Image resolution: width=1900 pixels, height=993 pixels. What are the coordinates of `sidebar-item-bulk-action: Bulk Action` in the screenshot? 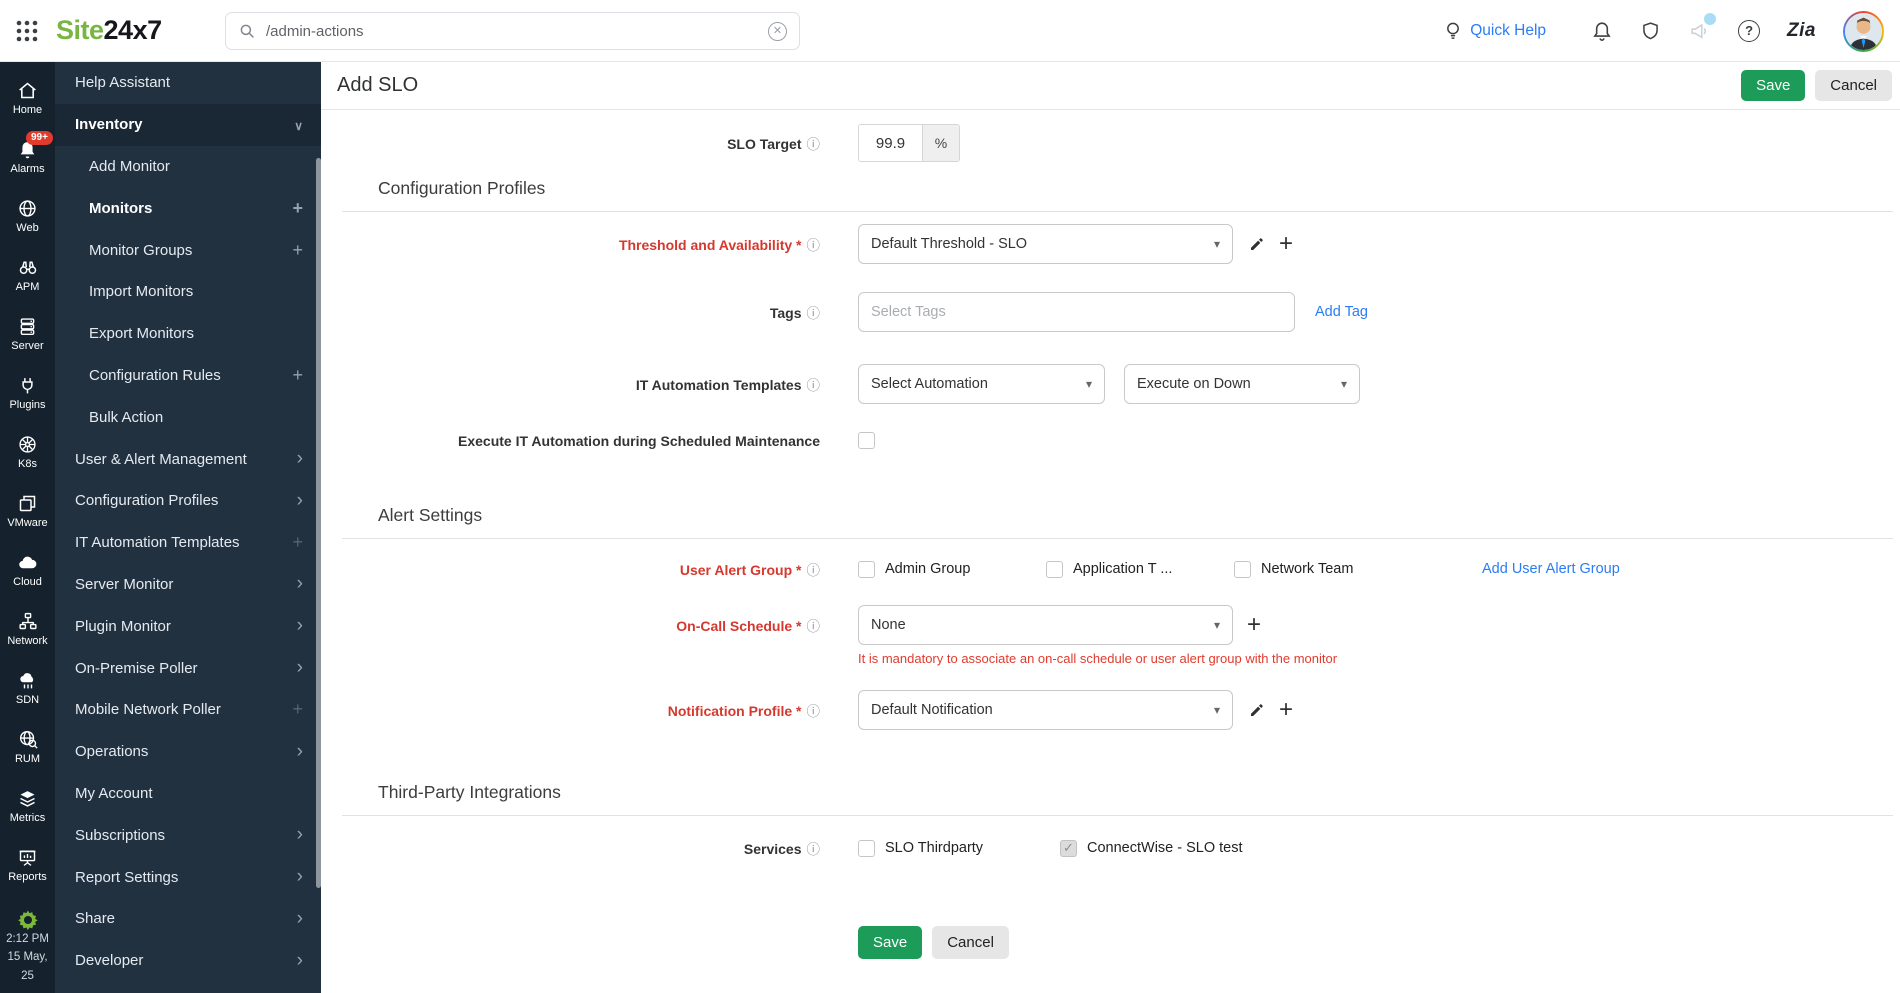 It's located at (126, 417).